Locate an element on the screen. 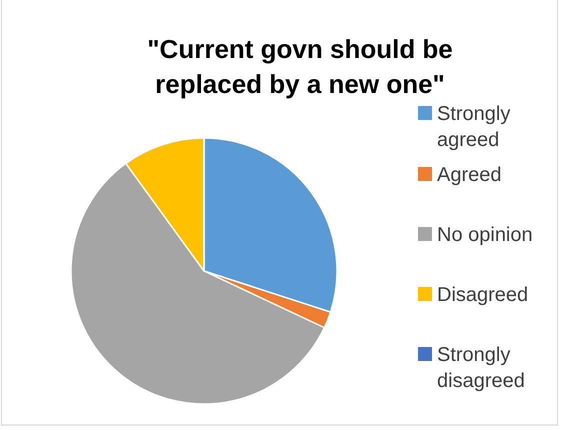  legend-label: No opinion is located at coordinates (485, 235).